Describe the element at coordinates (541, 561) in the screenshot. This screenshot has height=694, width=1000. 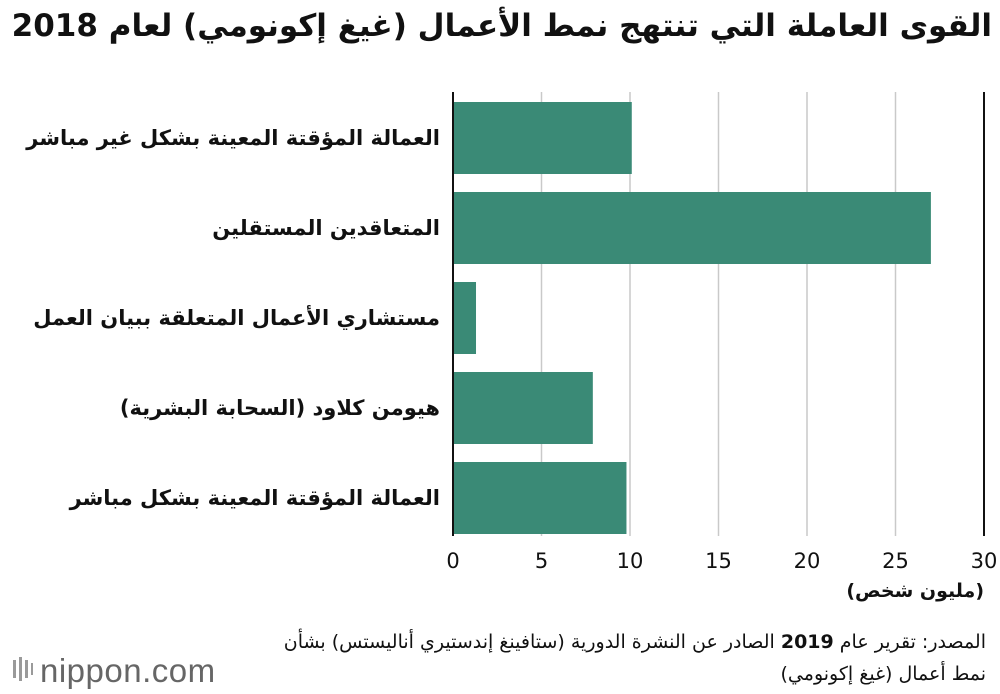
I see `x-tick-label: 5` at that location.